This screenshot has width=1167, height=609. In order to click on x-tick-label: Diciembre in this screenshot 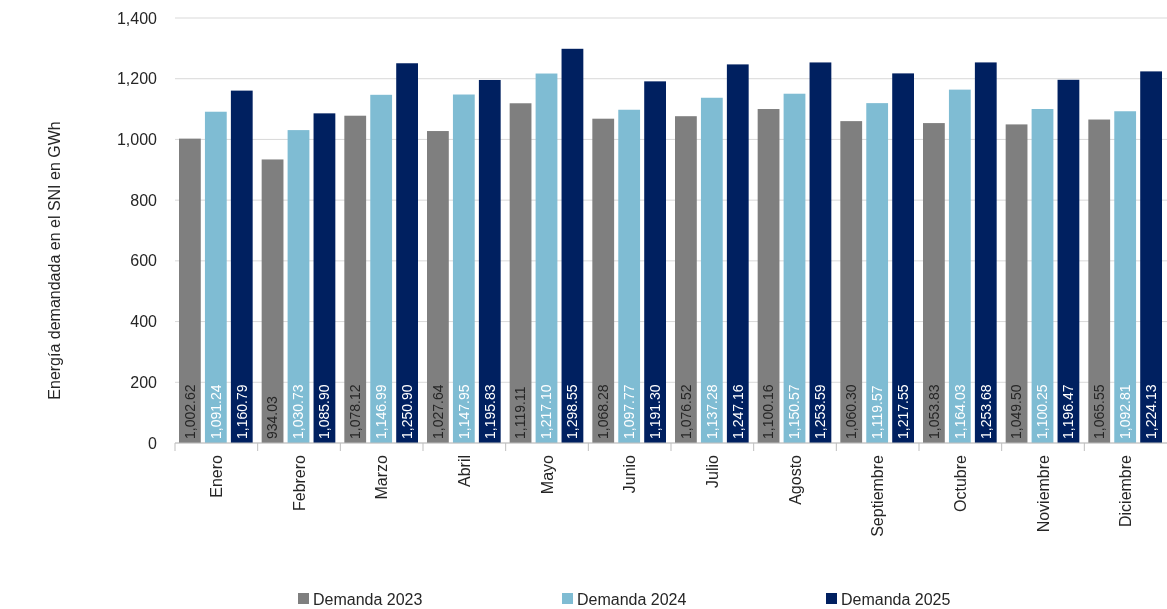, I will do `click(1126, 491)`.